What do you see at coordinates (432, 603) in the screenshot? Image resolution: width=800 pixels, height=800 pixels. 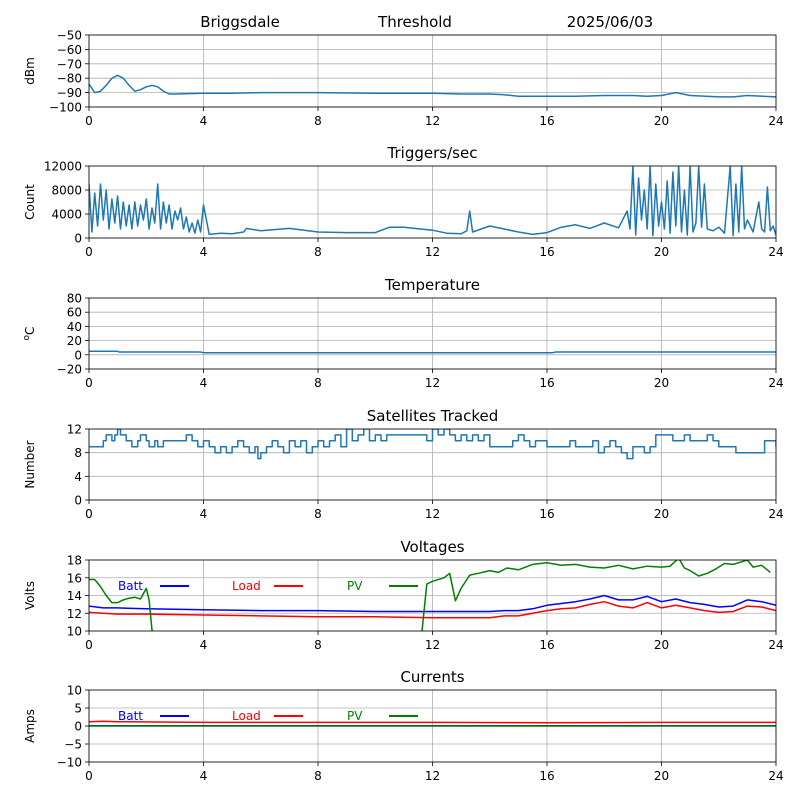 I see `series-line-batt` at bounding box center [432, 603].